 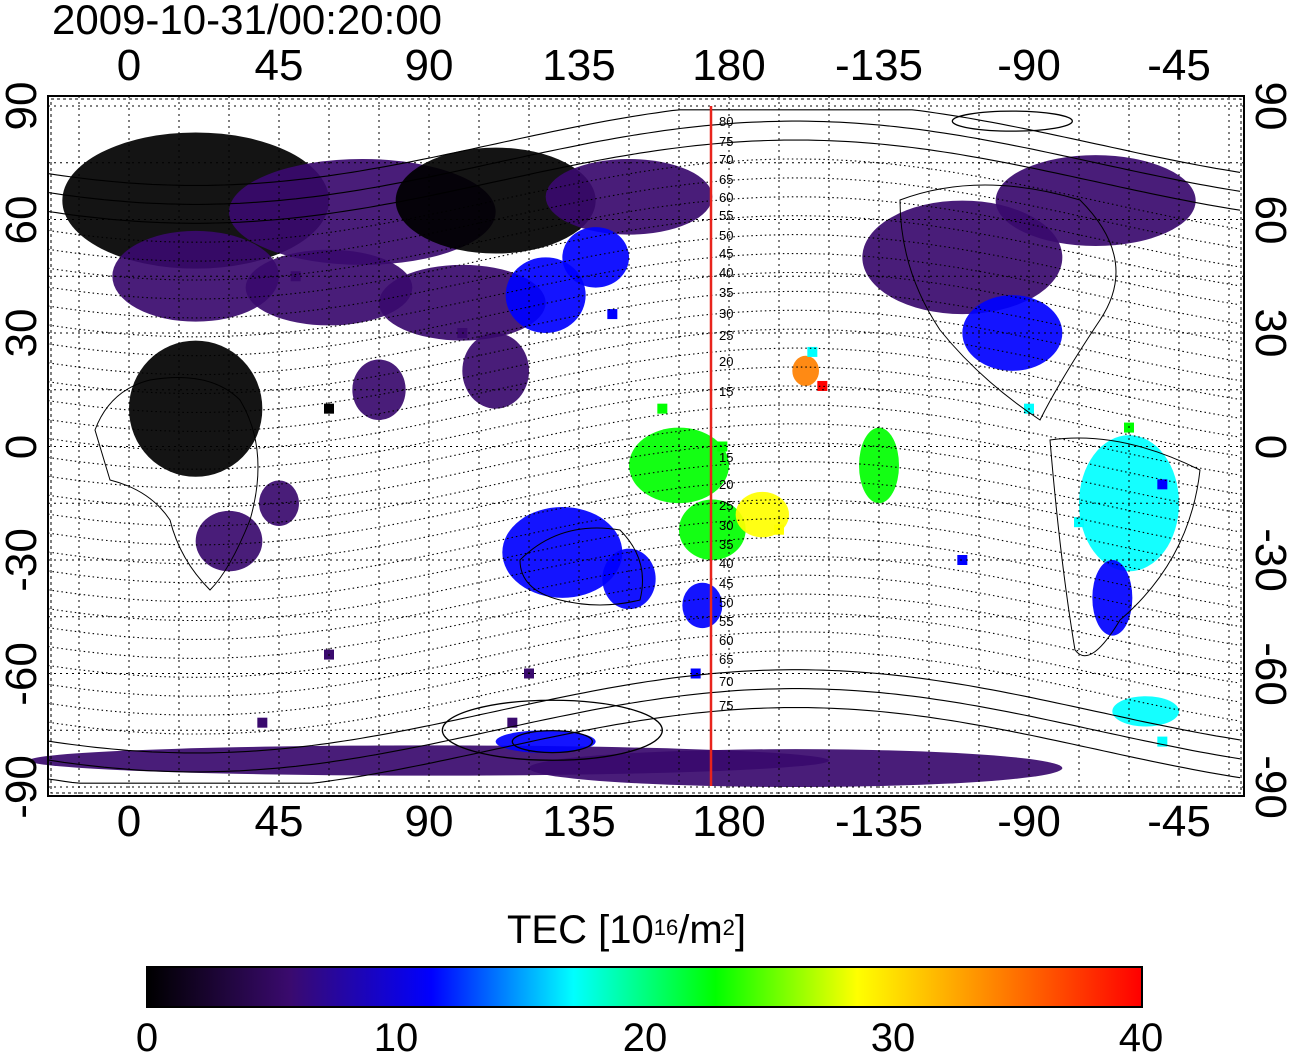 What do you see at coordinates (1029, 821) in the screenshot?
I see `lon-tick-bottom: -90` at bounding box center [1029, 821].